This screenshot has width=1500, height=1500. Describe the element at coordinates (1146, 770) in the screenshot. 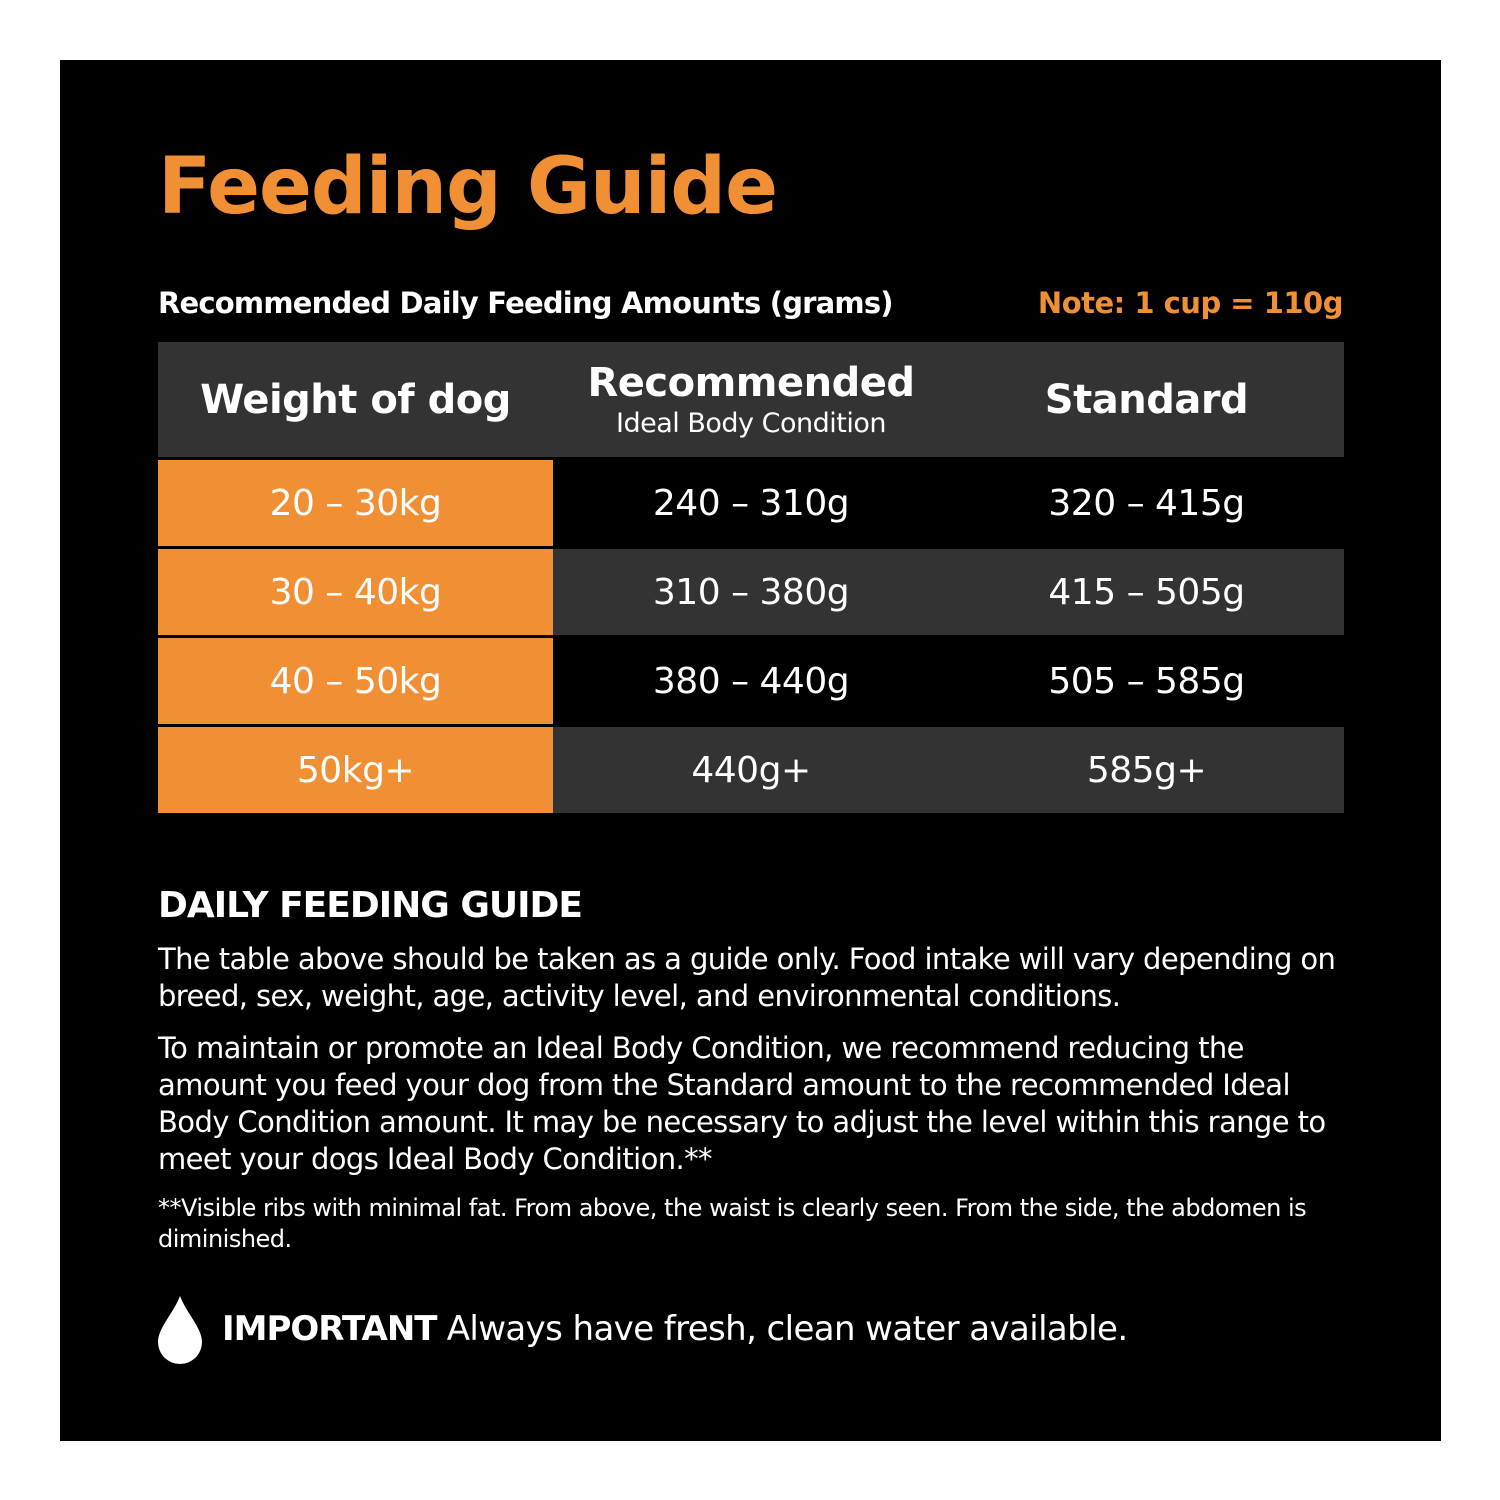

I see `standard-cell: 585g+` at that location.